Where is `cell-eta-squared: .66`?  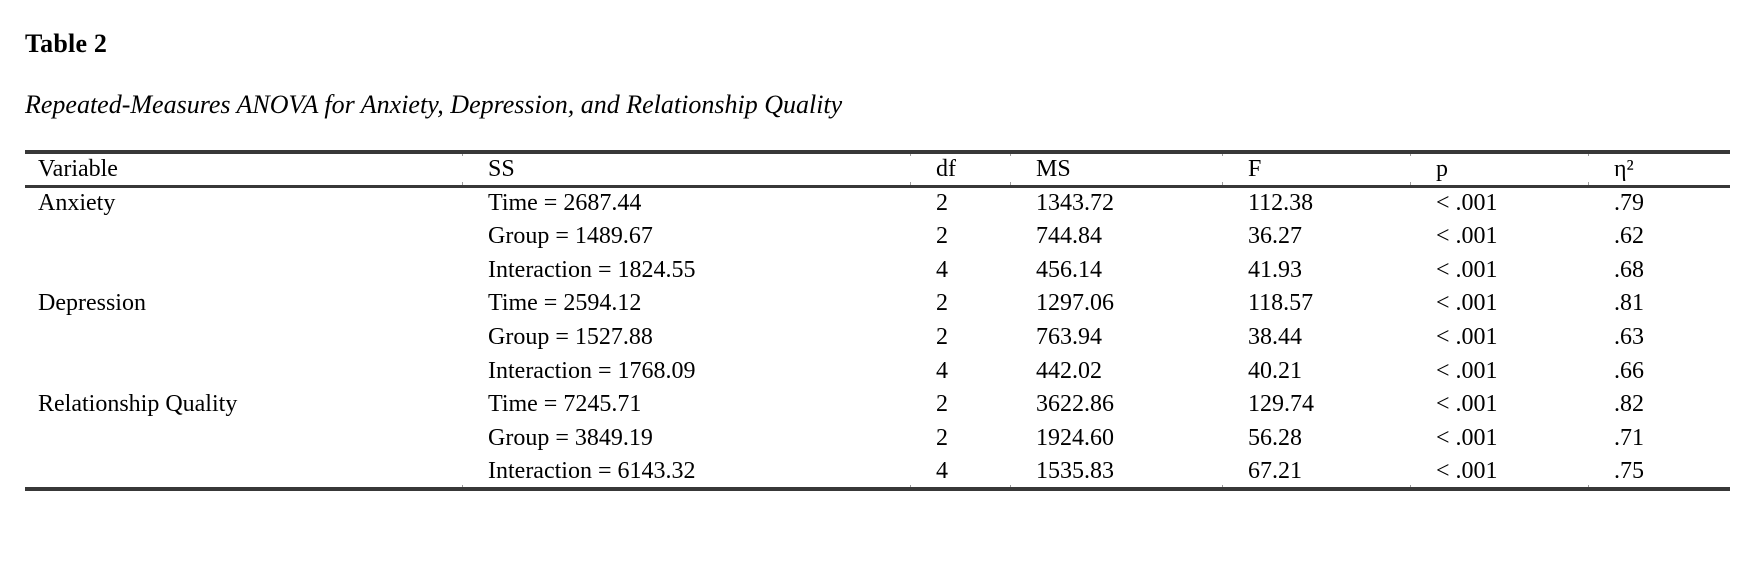
cell-eta-squared: .66 is located at coordinates (1629, 370).